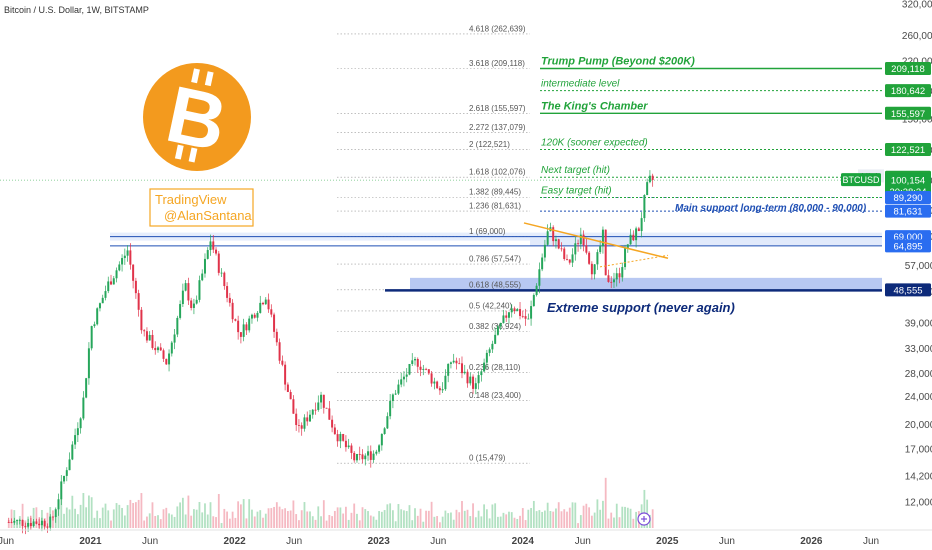 This screenshot has height=550, width=932. Describe the element at coordinates (907, 246) in the screenshot. I see `tag-64895: 64,895` at that location.